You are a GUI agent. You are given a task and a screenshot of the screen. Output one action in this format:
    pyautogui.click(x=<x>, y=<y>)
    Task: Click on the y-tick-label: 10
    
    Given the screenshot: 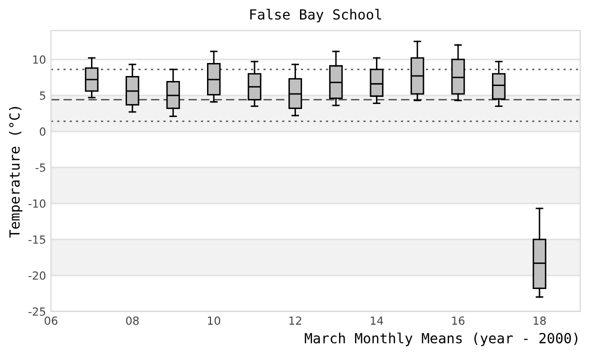 What is the action you would take?
    pyautogui.click(x=39, y=59)
    